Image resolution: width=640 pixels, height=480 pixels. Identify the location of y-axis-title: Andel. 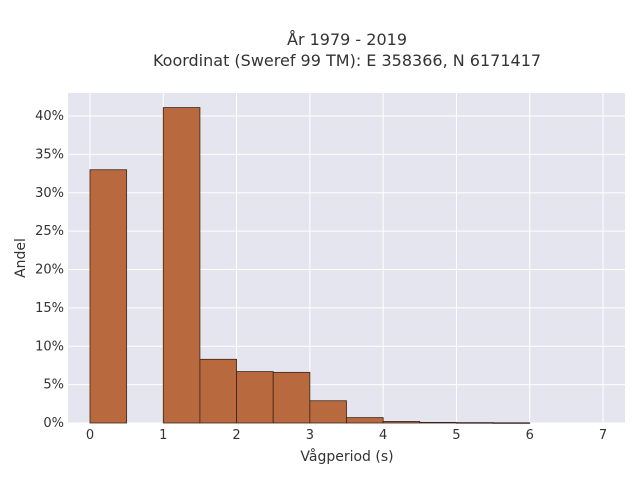
(21, 258).